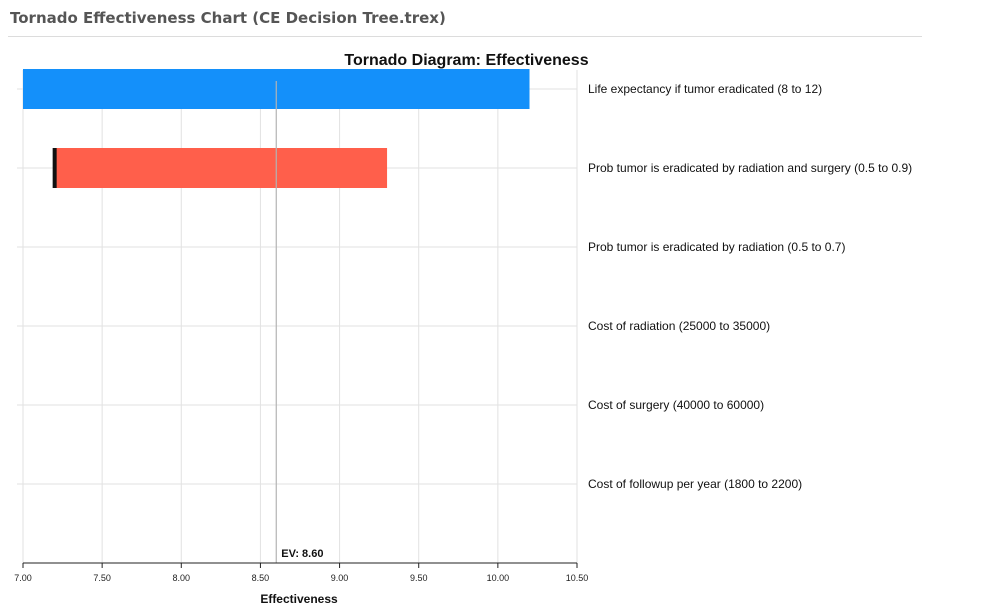  I want to click on bars, so click(276, 128).